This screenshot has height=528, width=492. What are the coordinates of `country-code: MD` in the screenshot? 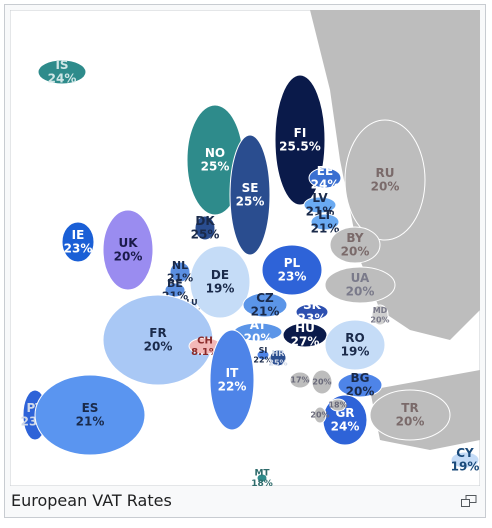 It's located at (380, 310).